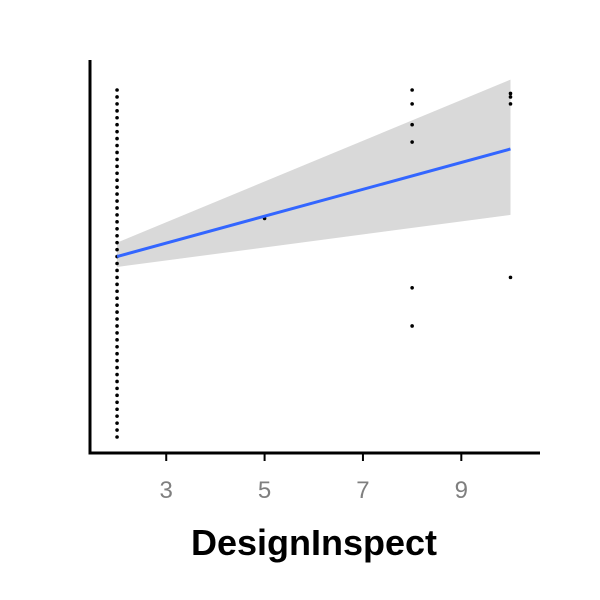  I want to click on fit-line, so click(313, 203).